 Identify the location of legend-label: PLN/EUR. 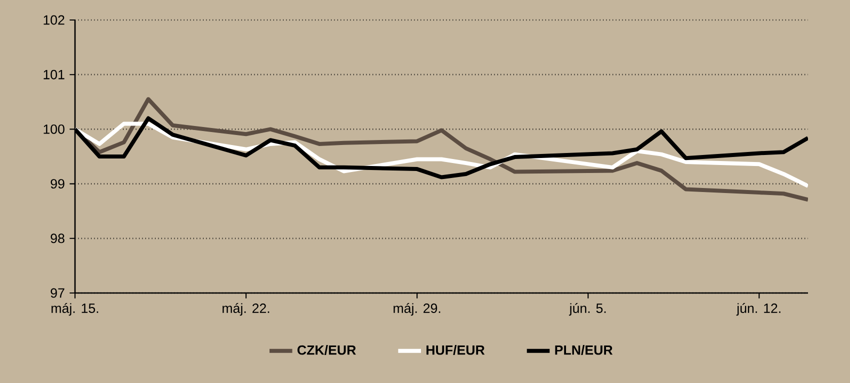
(584, 350).